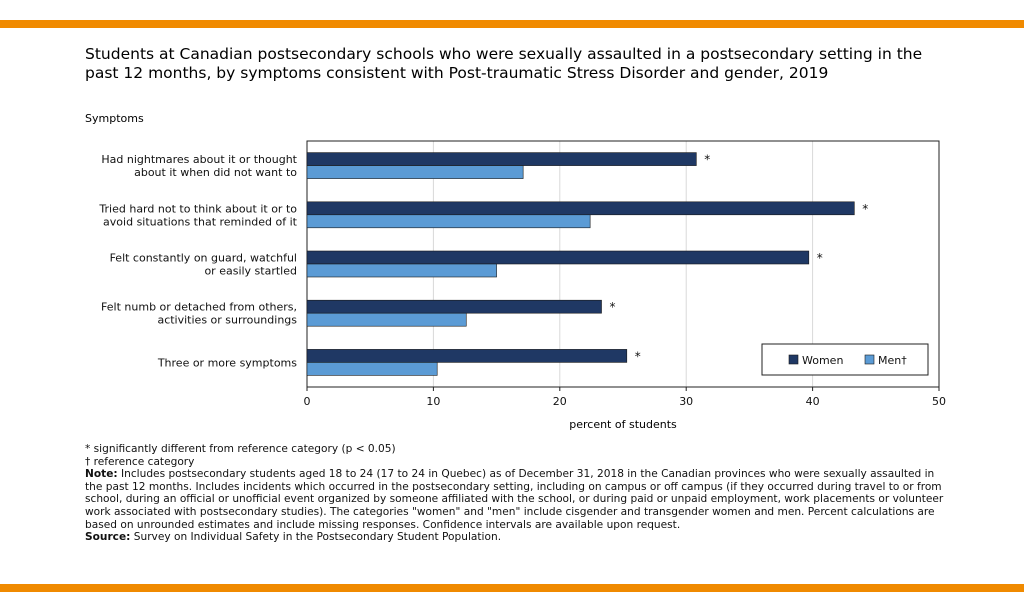 The width and height of the screenshot is (1024, 614). I want to click on note-label: Note:, so click(101, 474).